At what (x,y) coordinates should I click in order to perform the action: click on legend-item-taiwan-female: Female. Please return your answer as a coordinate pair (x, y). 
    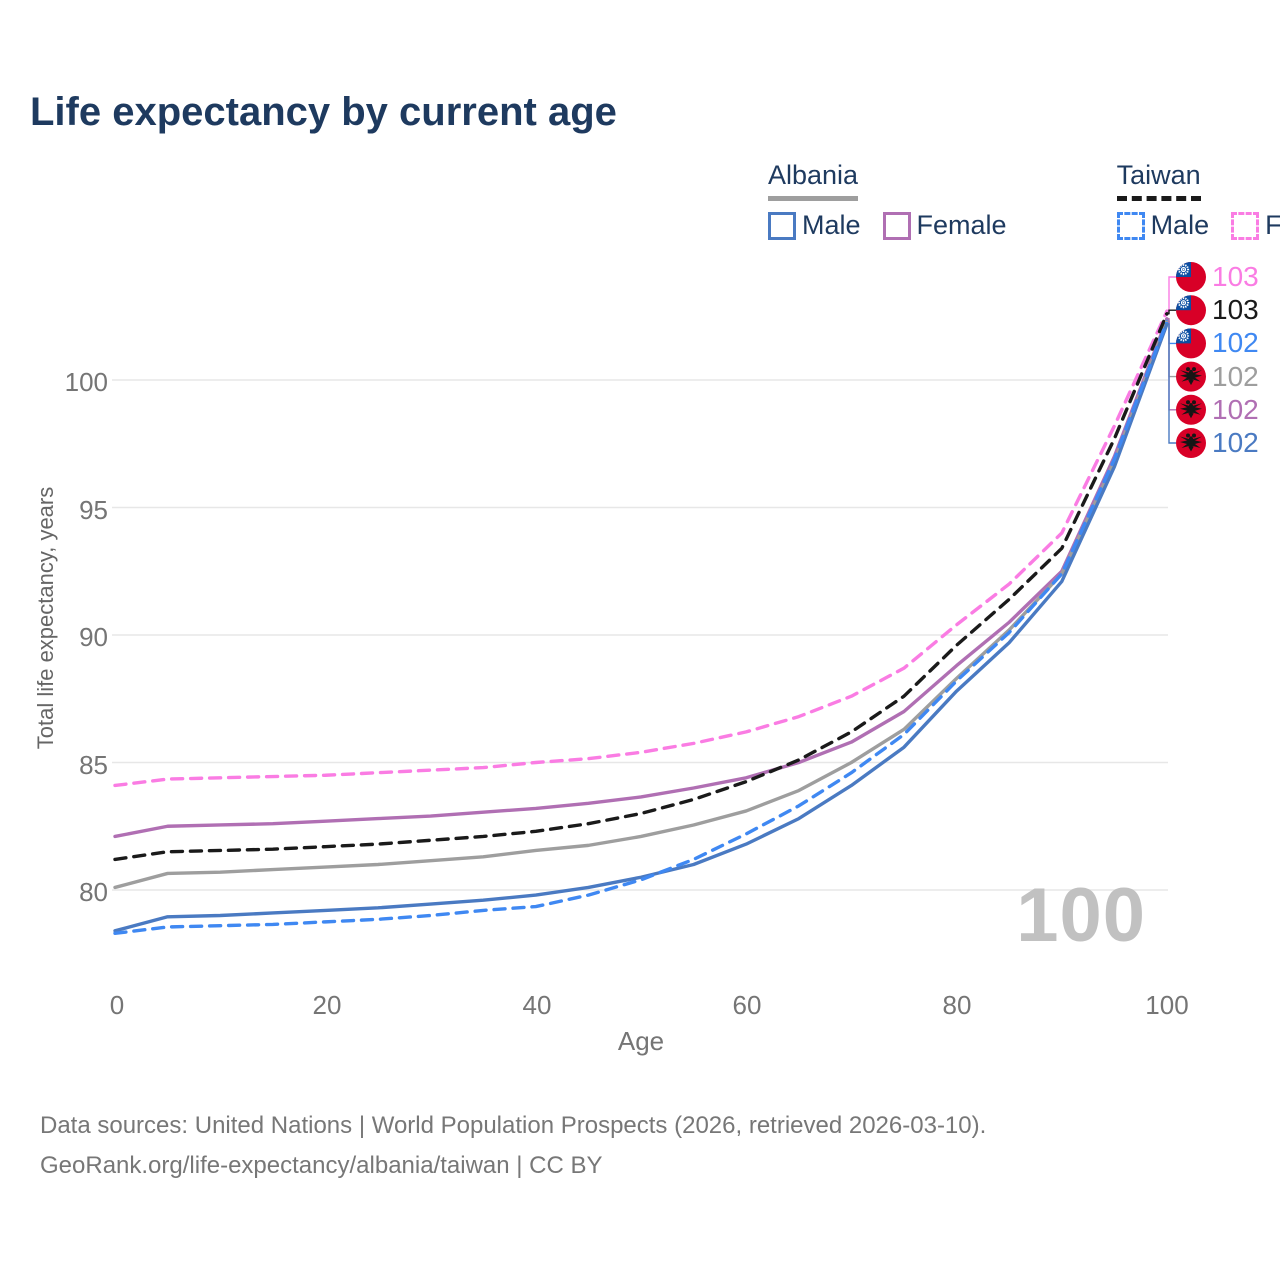
    Looking at the image, I should click on (1255, 225).